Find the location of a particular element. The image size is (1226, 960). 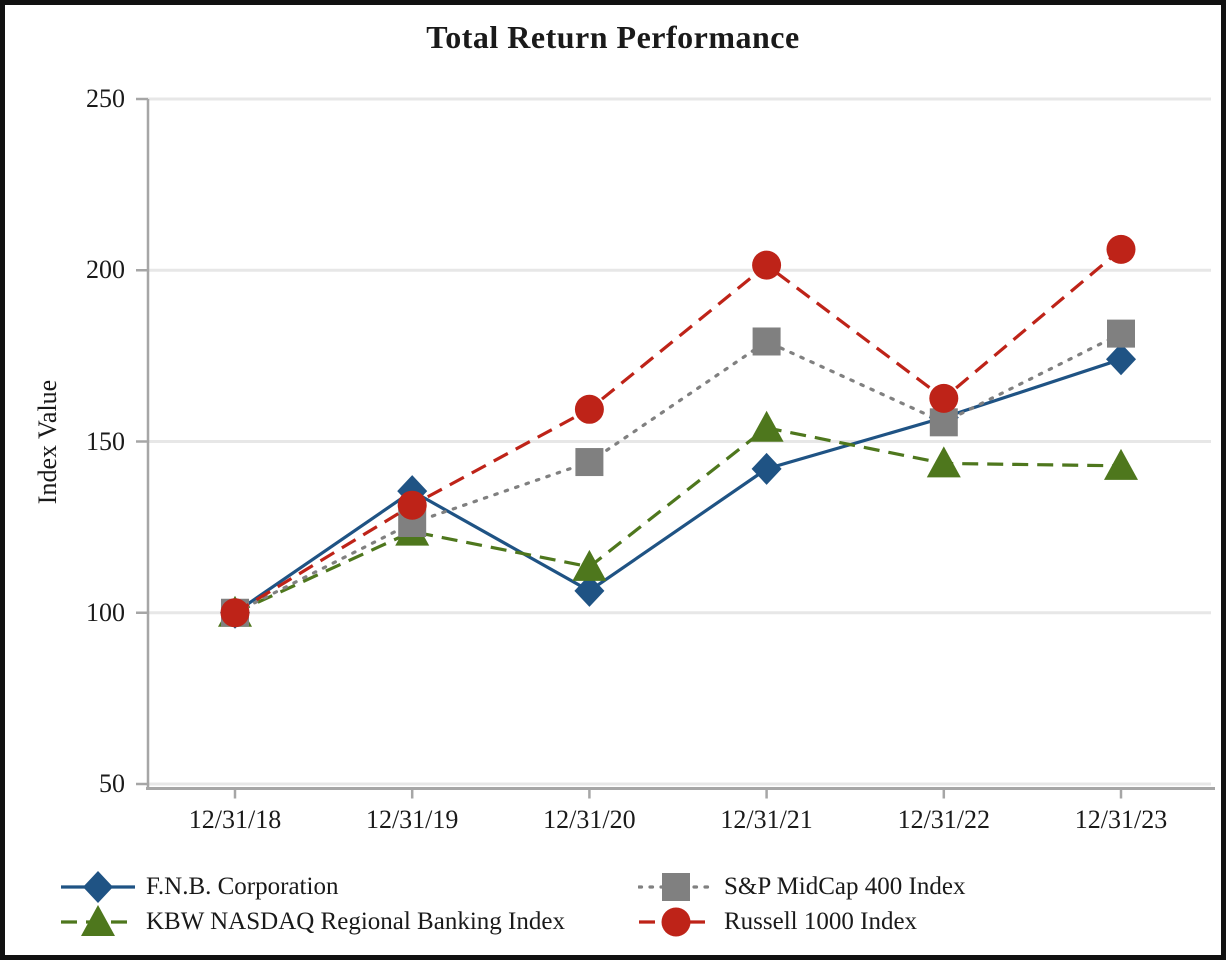

legend-item-kbw-nasdaq-regional-banking-index: KBW NASDAQ Regional Banking Index is located at coordinates (312, 922).